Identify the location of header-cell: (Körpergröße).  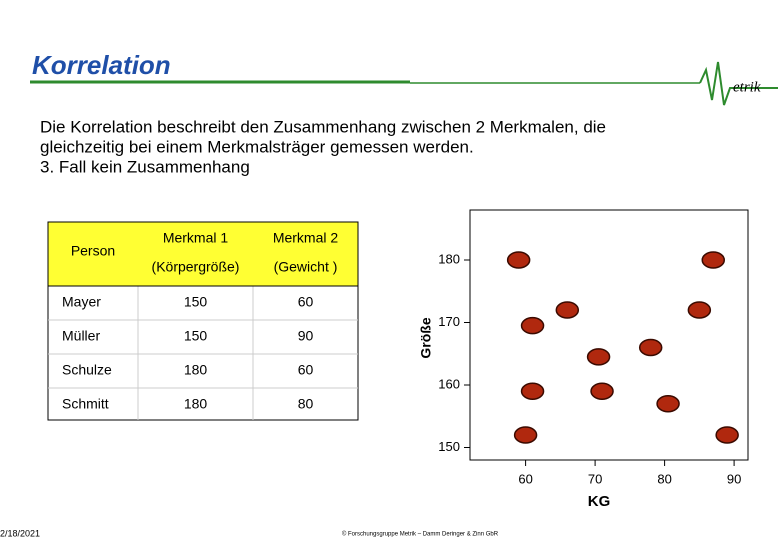
(196, 267).